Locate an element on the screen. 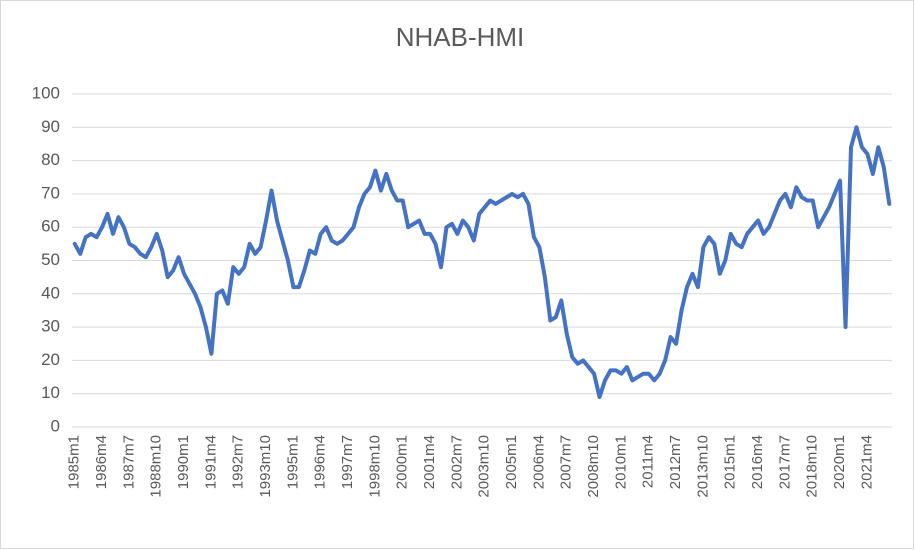 The image size is (915, 550). x-tick-label: 2002m7 is located at coordinates (456, 462).